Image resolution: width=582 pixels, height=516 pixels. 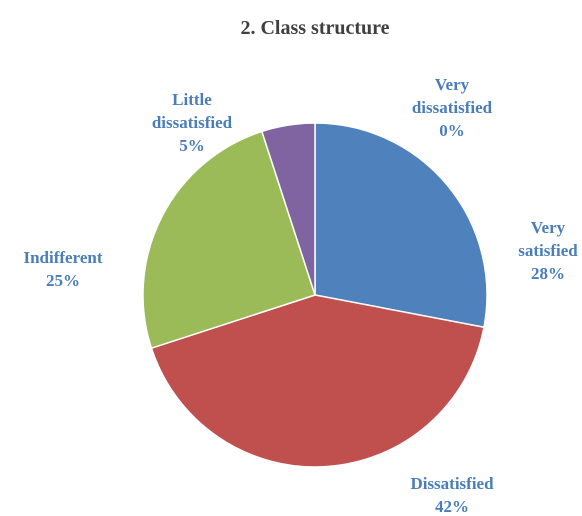 I want to click on category-label: Little dissatisfied, so click(x=192, y=111).